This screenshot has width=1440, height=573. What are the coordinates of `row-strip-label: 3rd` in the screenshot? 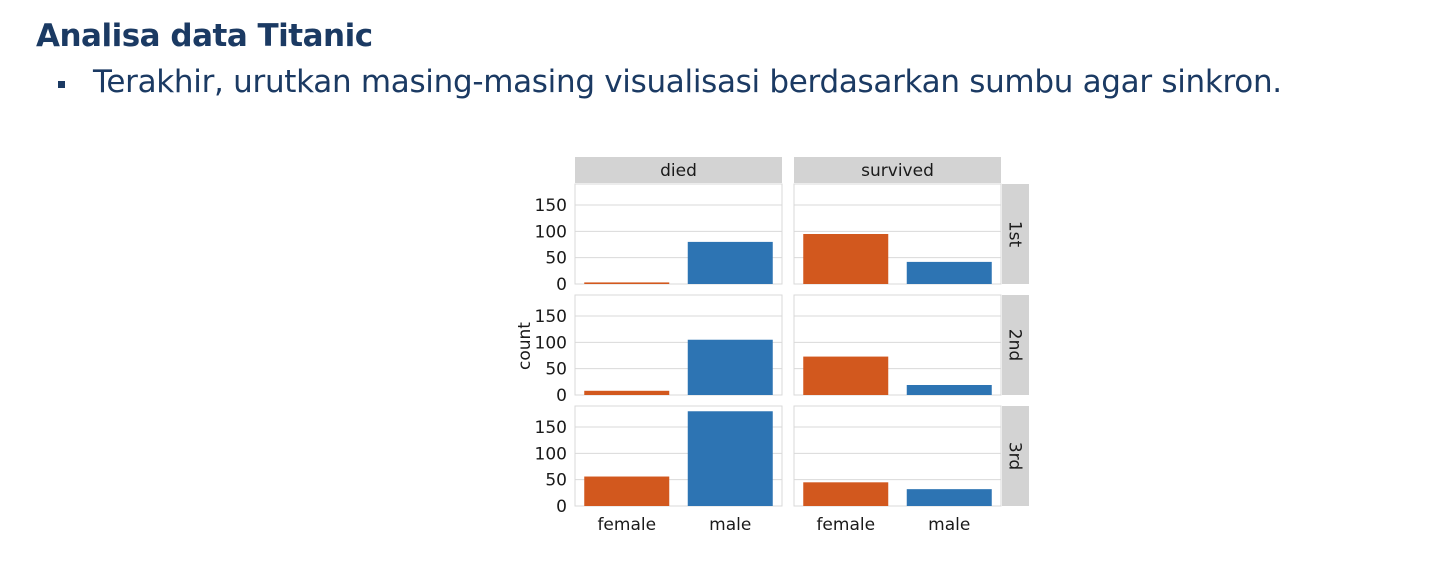 It's located at (1015, 456).